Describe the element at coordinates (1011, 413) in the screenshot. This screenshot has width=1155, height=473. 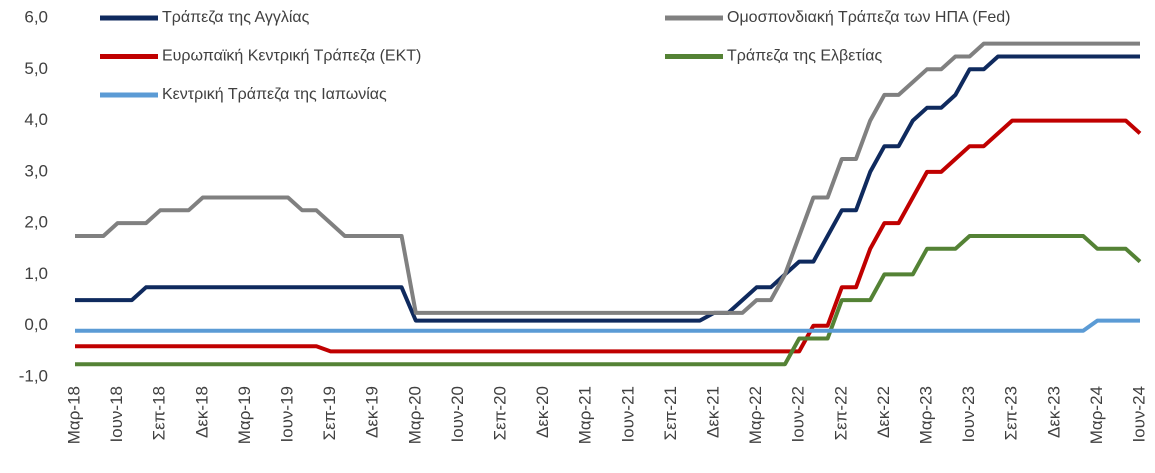
I see `x-tick-label: Σεπ-23` at that location.